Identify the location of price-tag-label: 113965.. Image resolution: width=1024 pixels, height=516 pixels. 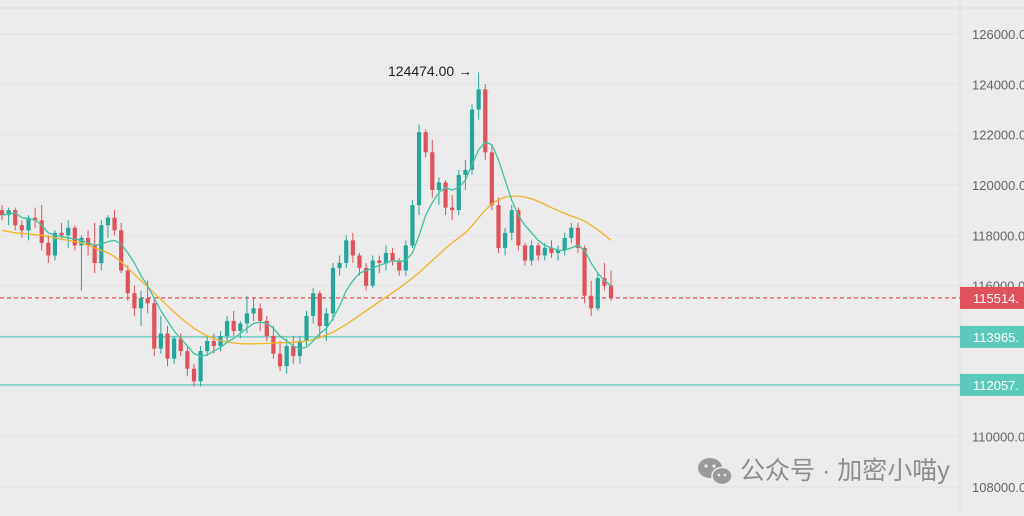
(996, 337).